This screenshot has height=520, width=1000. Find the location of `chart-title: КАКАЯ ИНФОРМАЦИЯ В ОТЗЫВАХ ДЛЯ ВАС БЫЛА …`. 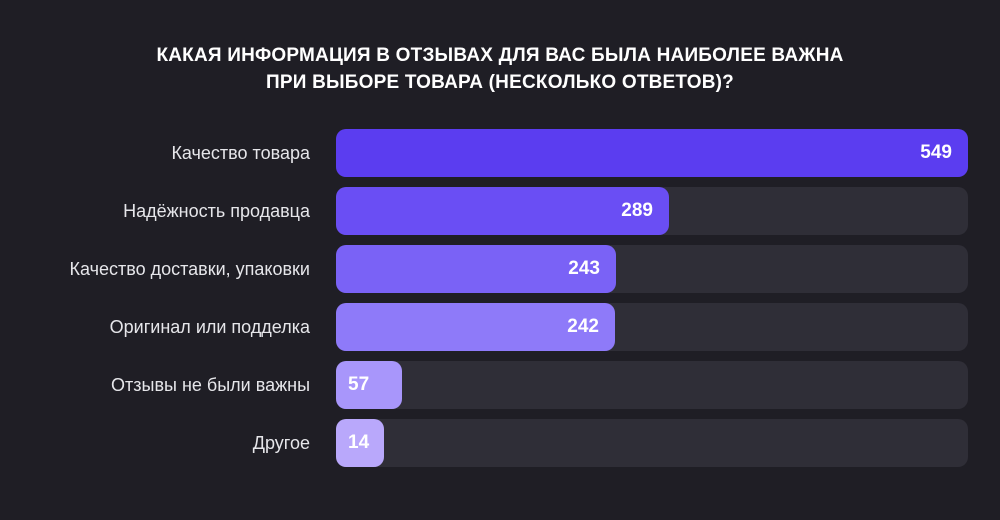

chart-title: КАКАЯ ИНФОРМАЦИЯ В ОТЗЫВАХ ДЛЯ ВАС БЫЛА … is located at coordinates (500, 69).